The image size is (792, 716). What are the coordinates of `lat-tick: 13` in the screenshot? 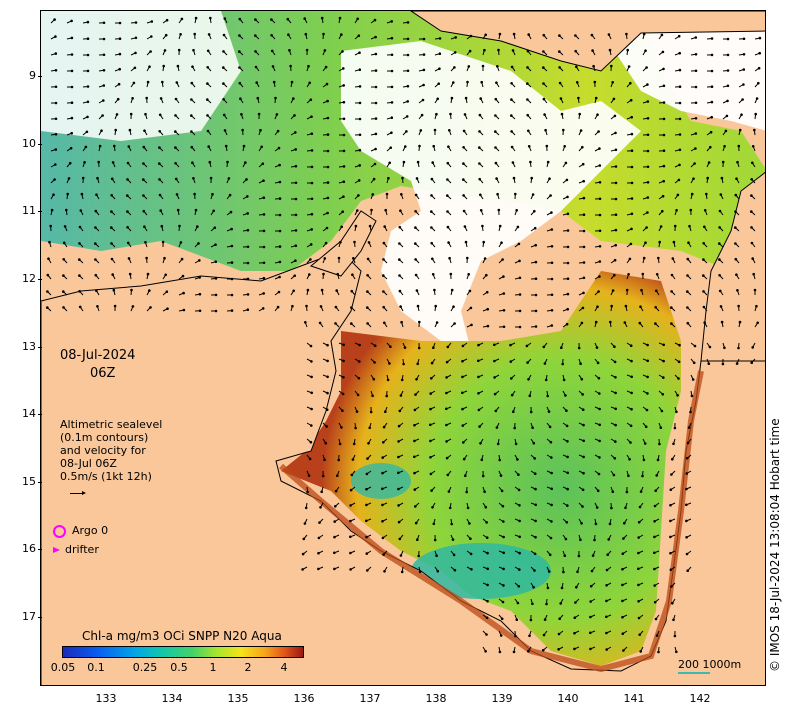 It's located at (22, 346).